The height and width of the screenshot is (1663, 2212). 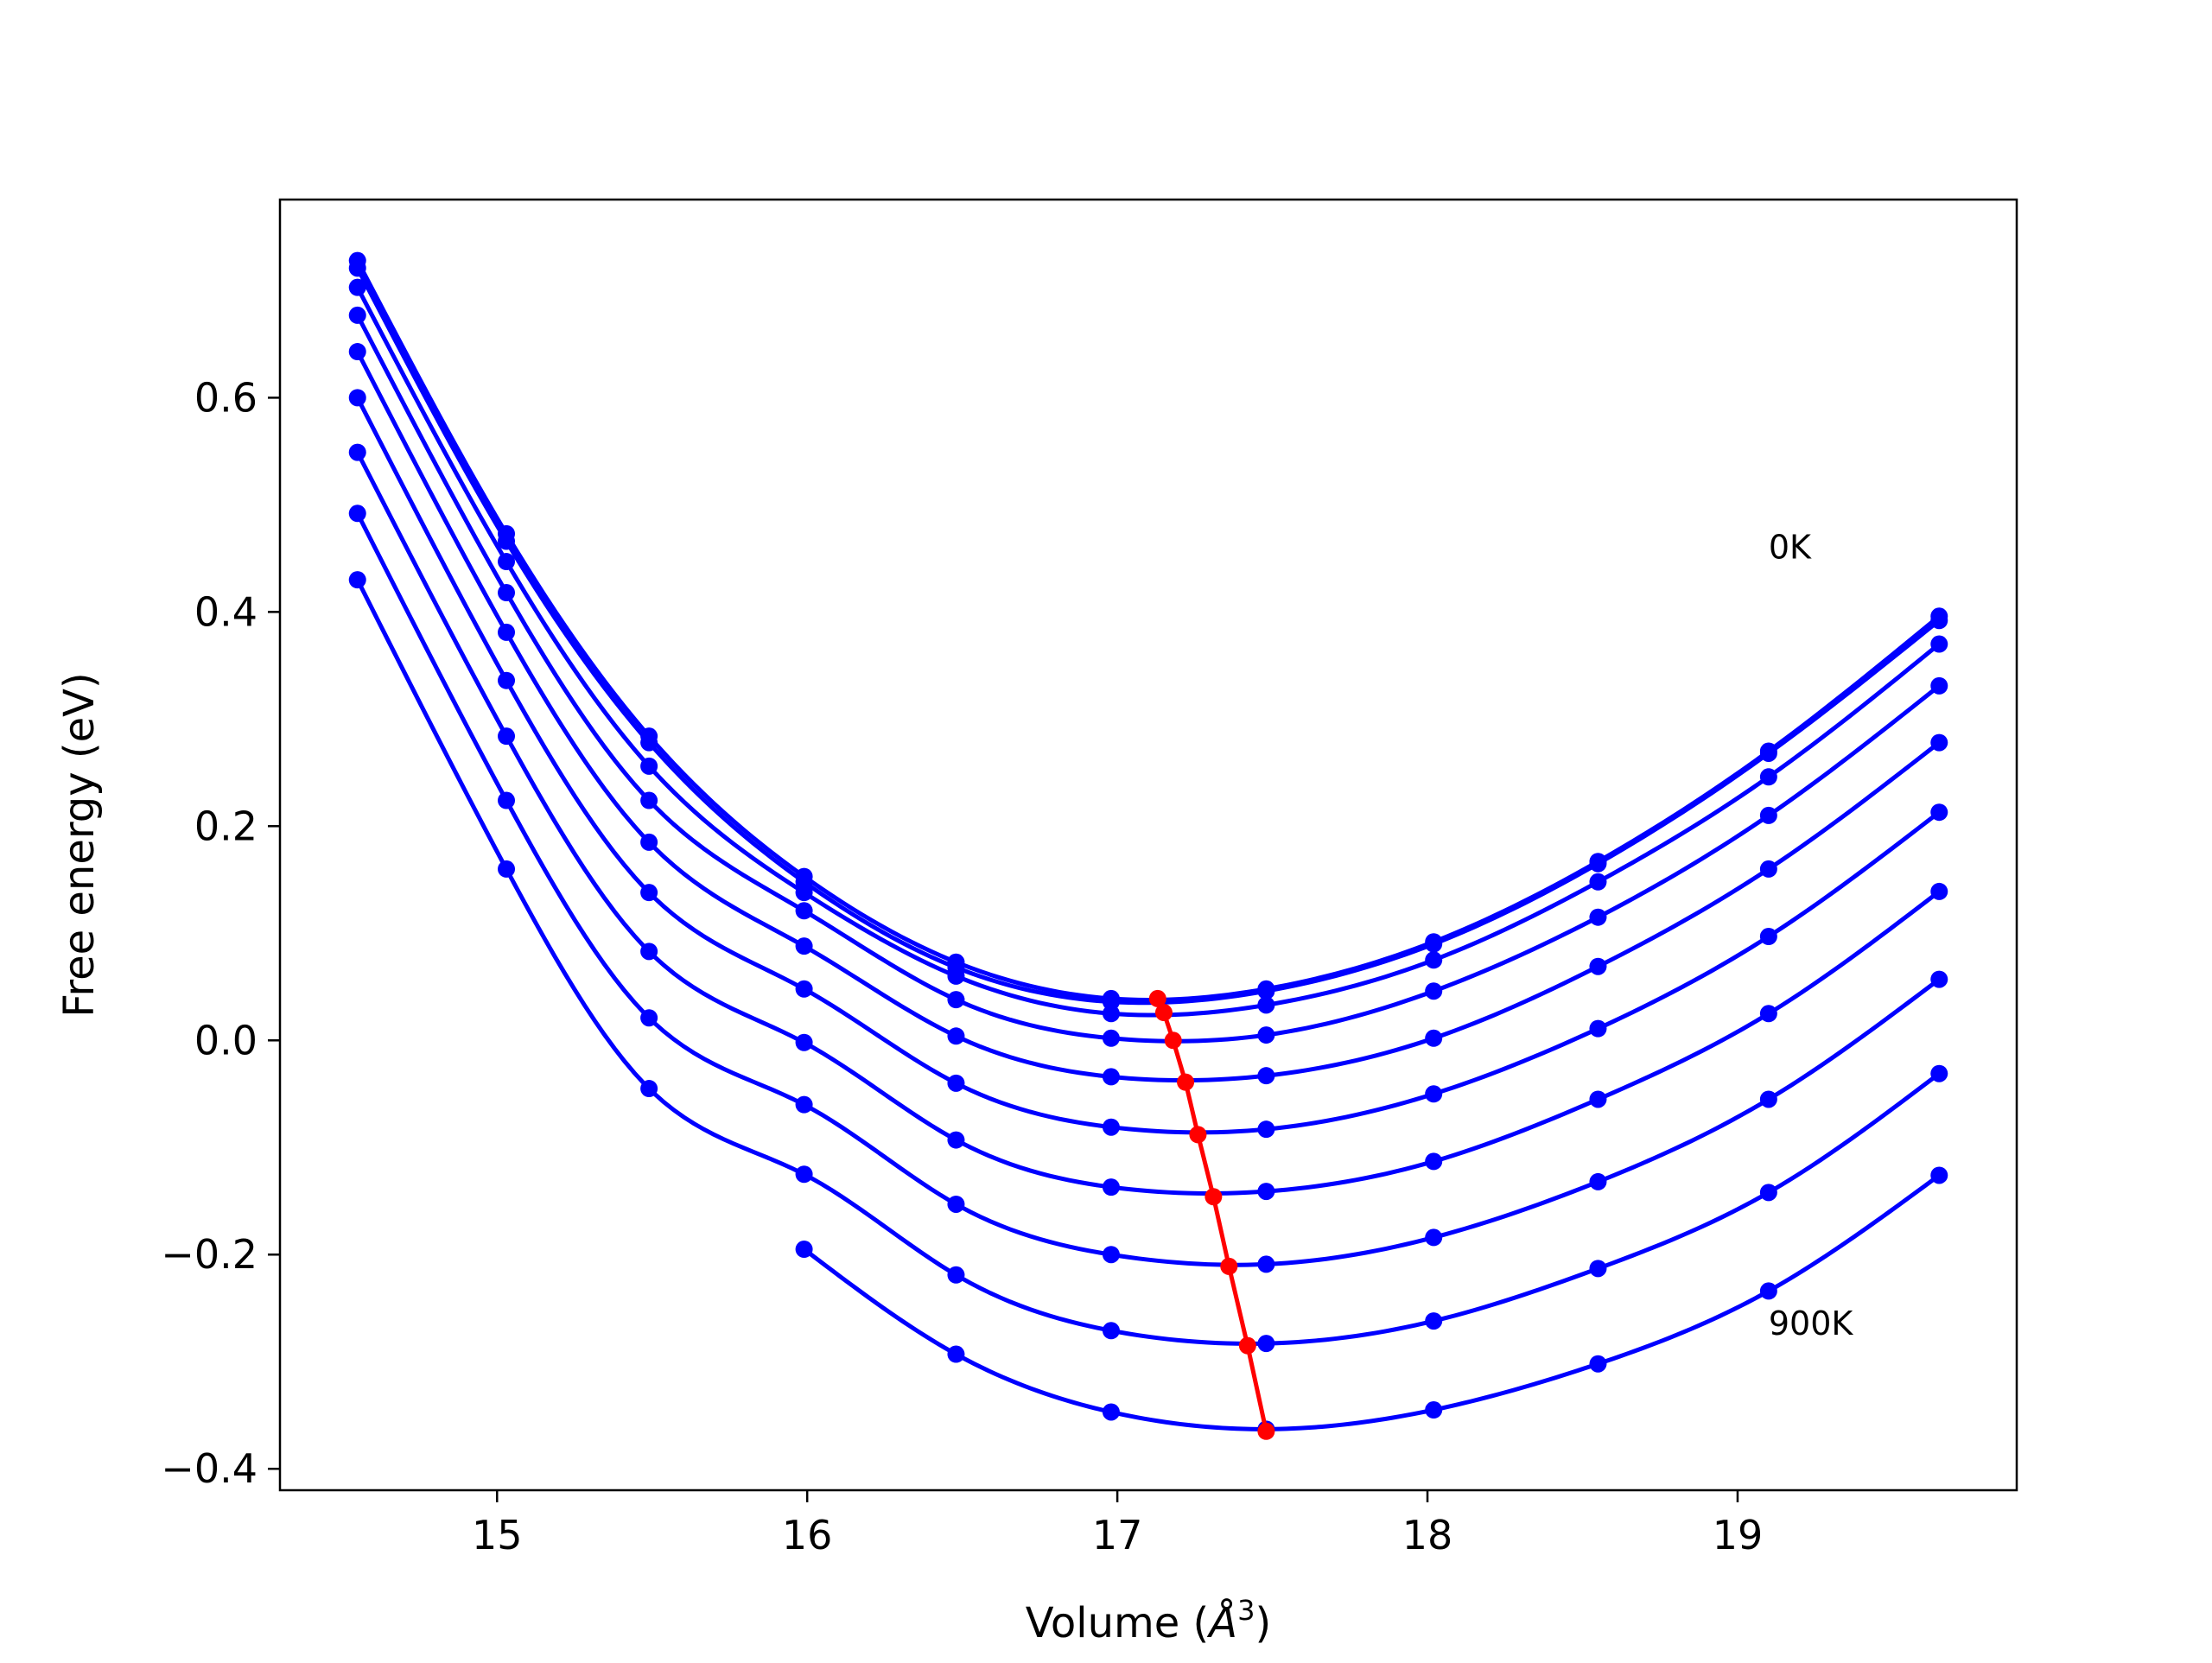 What do you see at coordinates (209, 1469) in the screenshot?
I see `y-tick-label: −0.4` at bounding box center [209, 1469].